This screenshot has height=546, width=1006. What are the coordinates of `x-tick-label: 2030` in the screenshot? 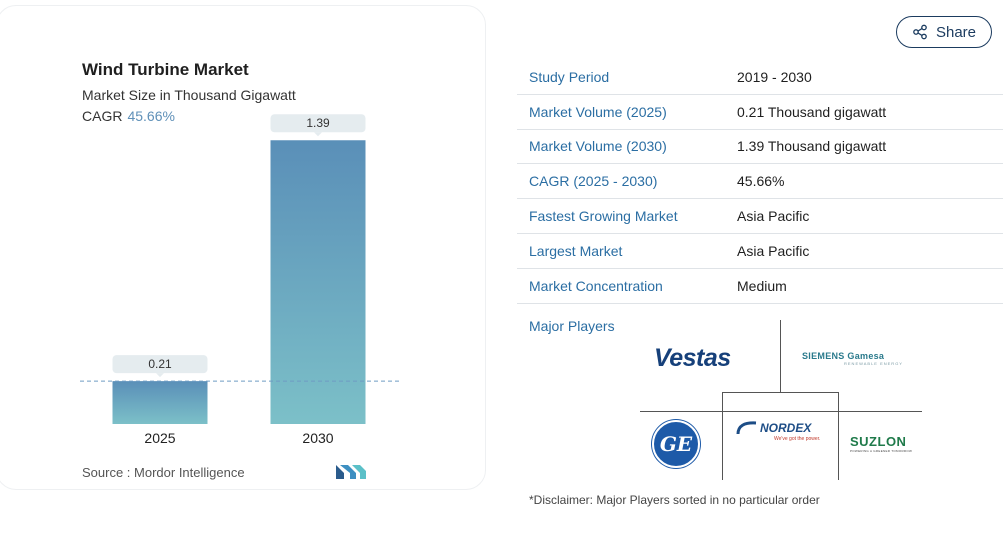 It's located at (317, 438).